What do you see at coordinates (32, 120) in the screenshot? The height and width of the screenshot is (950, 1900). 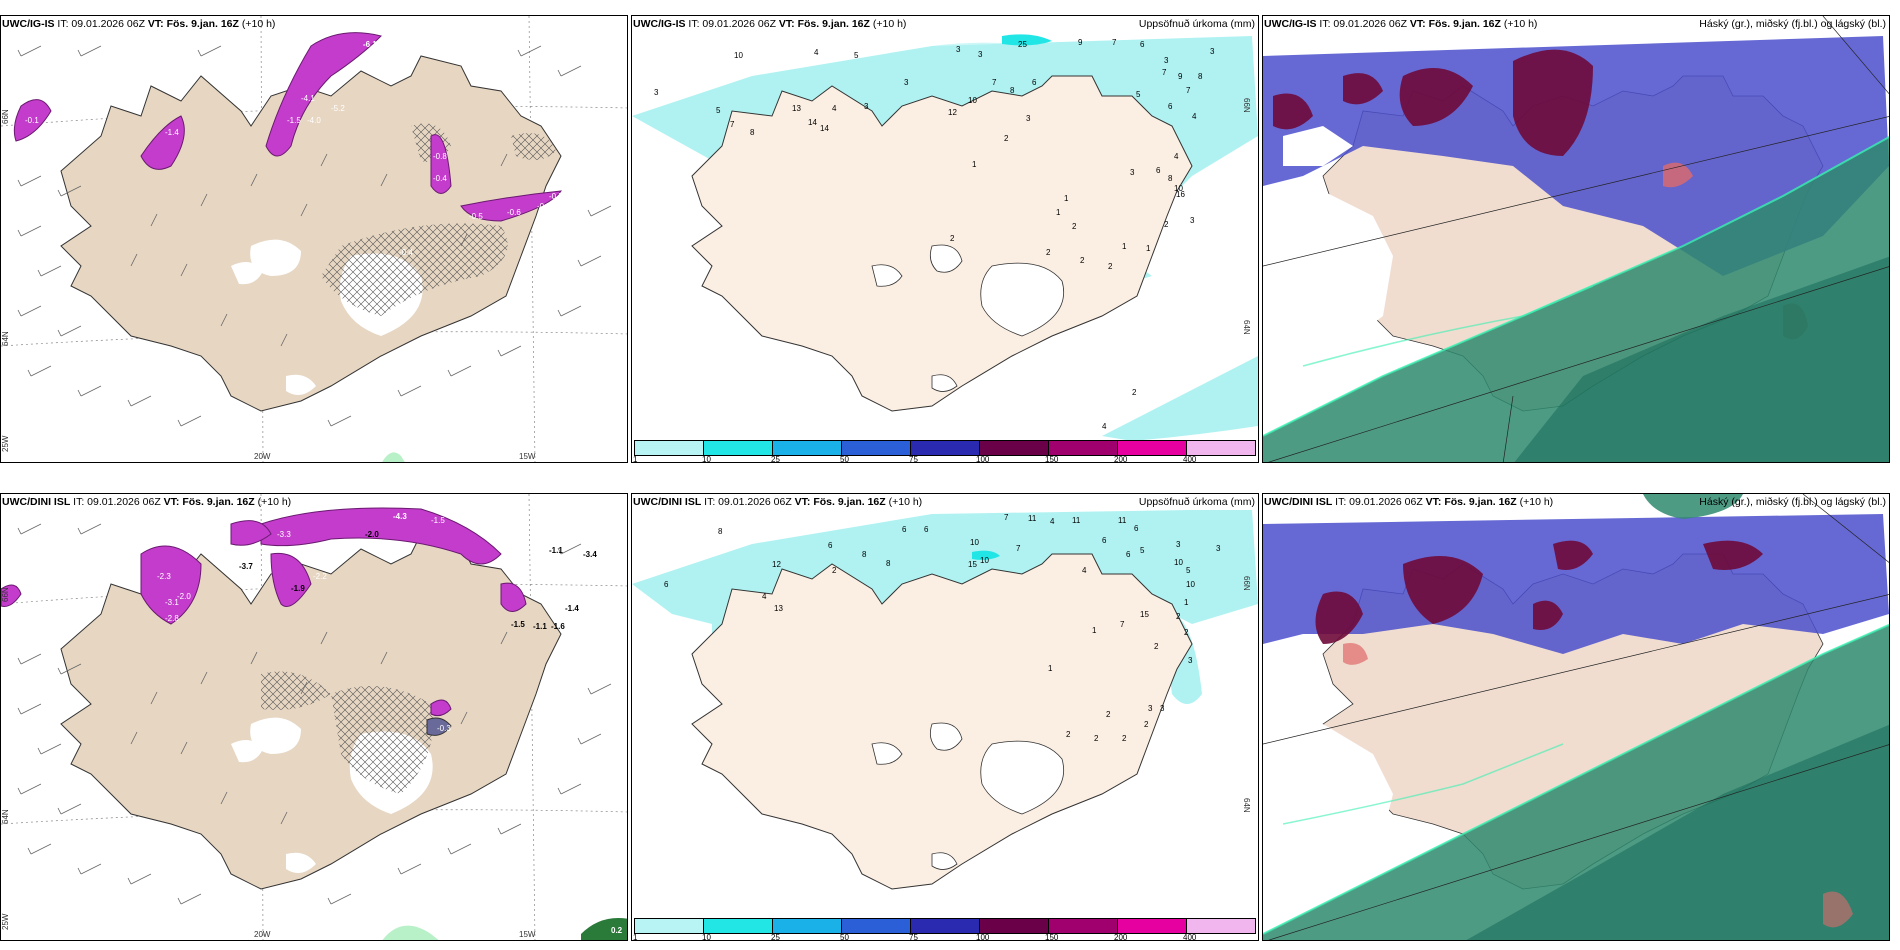 I see `temp-label: -0.1` at bounding box center [32, 120].